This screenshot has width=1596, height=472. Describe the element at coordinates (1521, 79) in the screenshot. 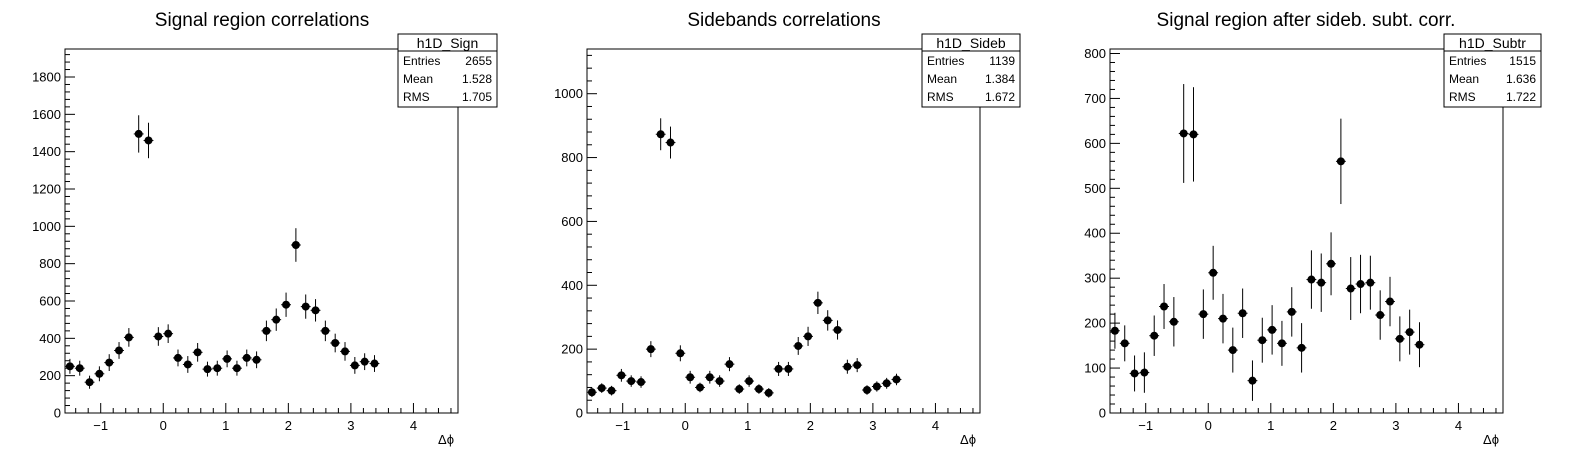

I see `stats-value-mean: 1.636` at that location.